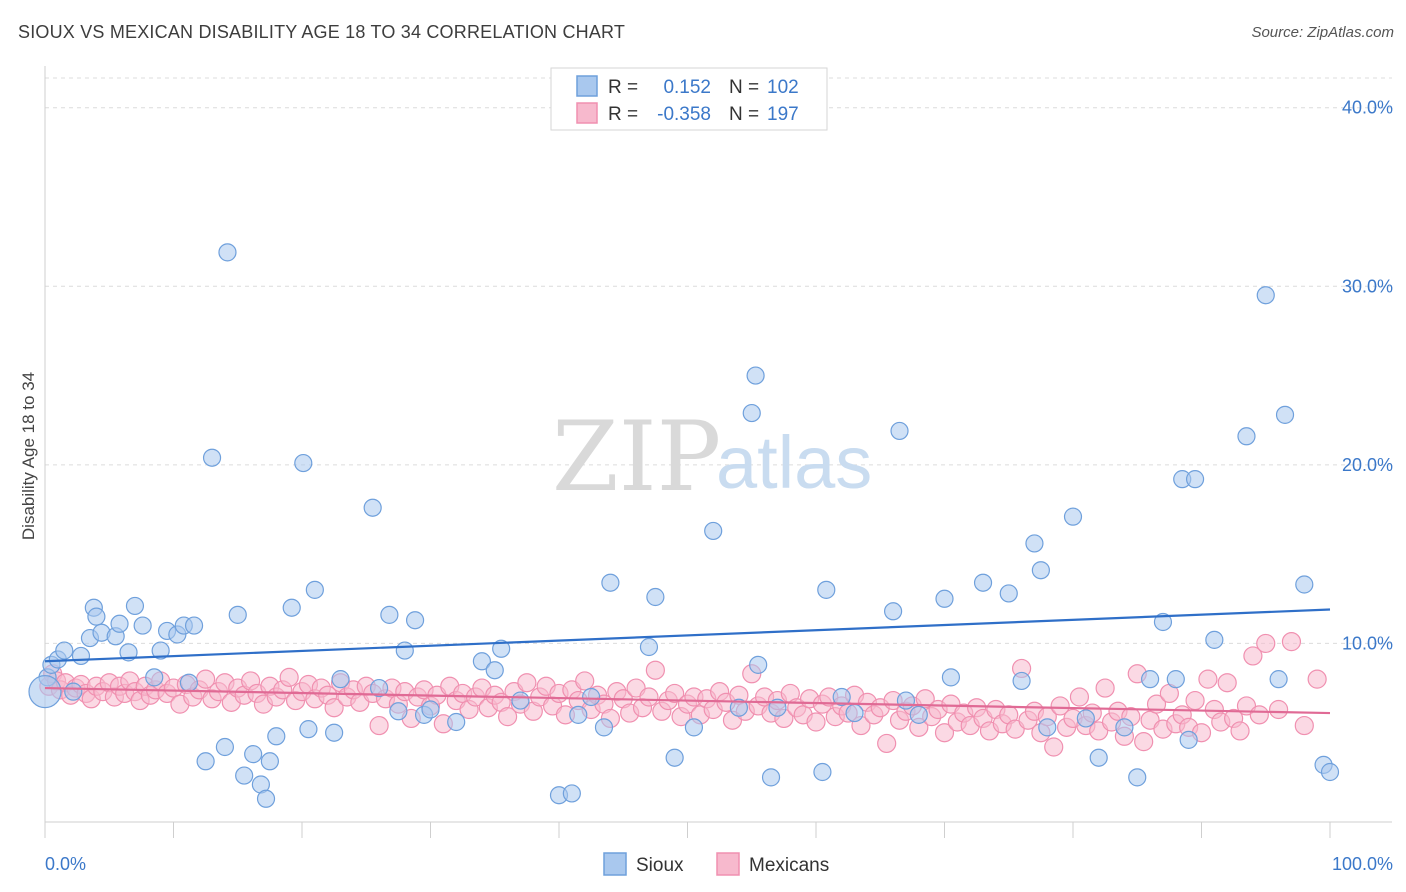  Describe the element at coordinates (660, 865) in the screenshot. I see `bottom-legend-label-sioux: Sioux` at that location.